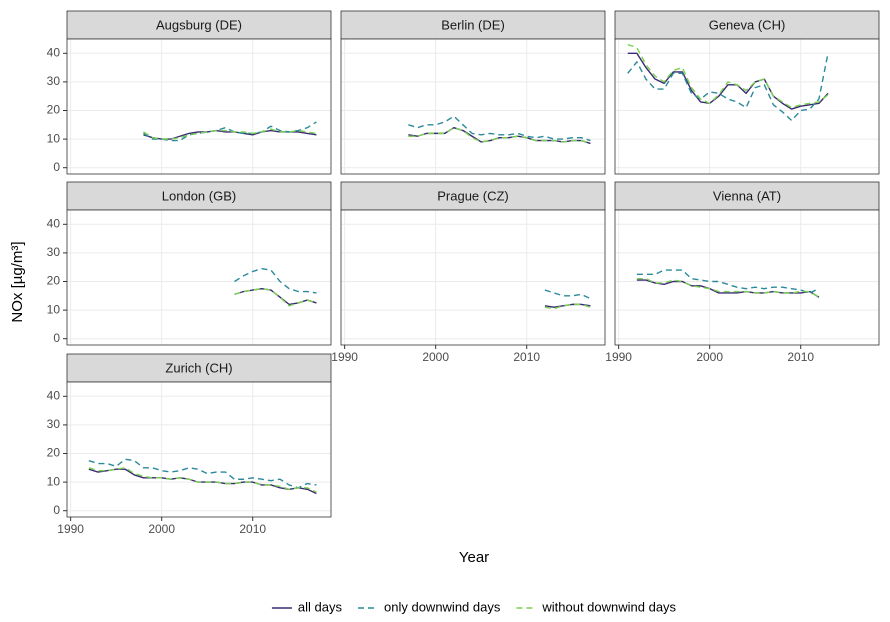  Describe the element at coordinates (474, 557) in the screenshot. I see `x-axis-title: Year` at that location.